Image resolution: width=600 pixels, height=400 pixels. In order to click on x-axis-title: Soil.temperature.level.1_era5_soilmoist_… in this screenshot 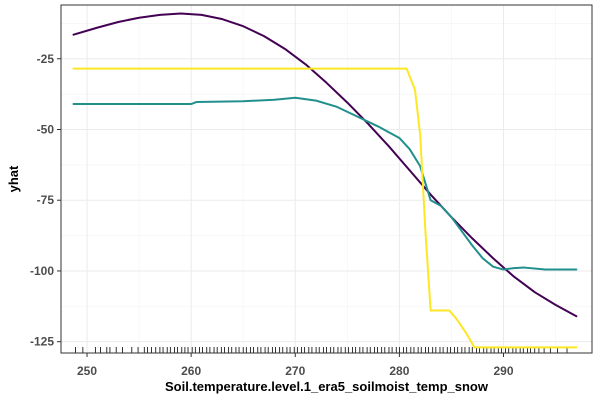, I will do `click(327, 386)`.